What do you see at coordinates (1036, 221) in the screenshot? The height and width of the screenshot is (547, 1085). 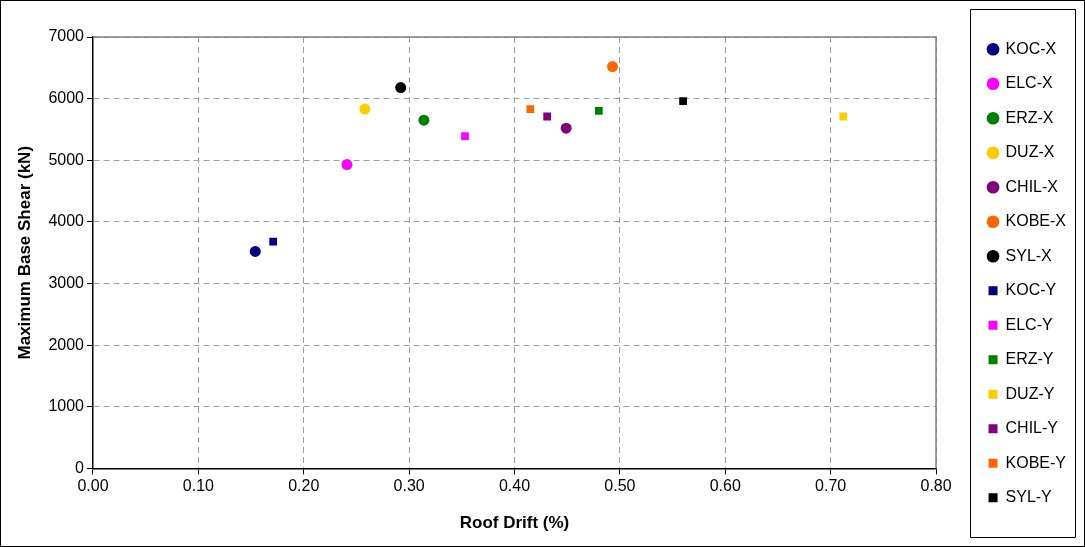 I see `legend-label: KOBE-X` at bounding box center [1036, 221].